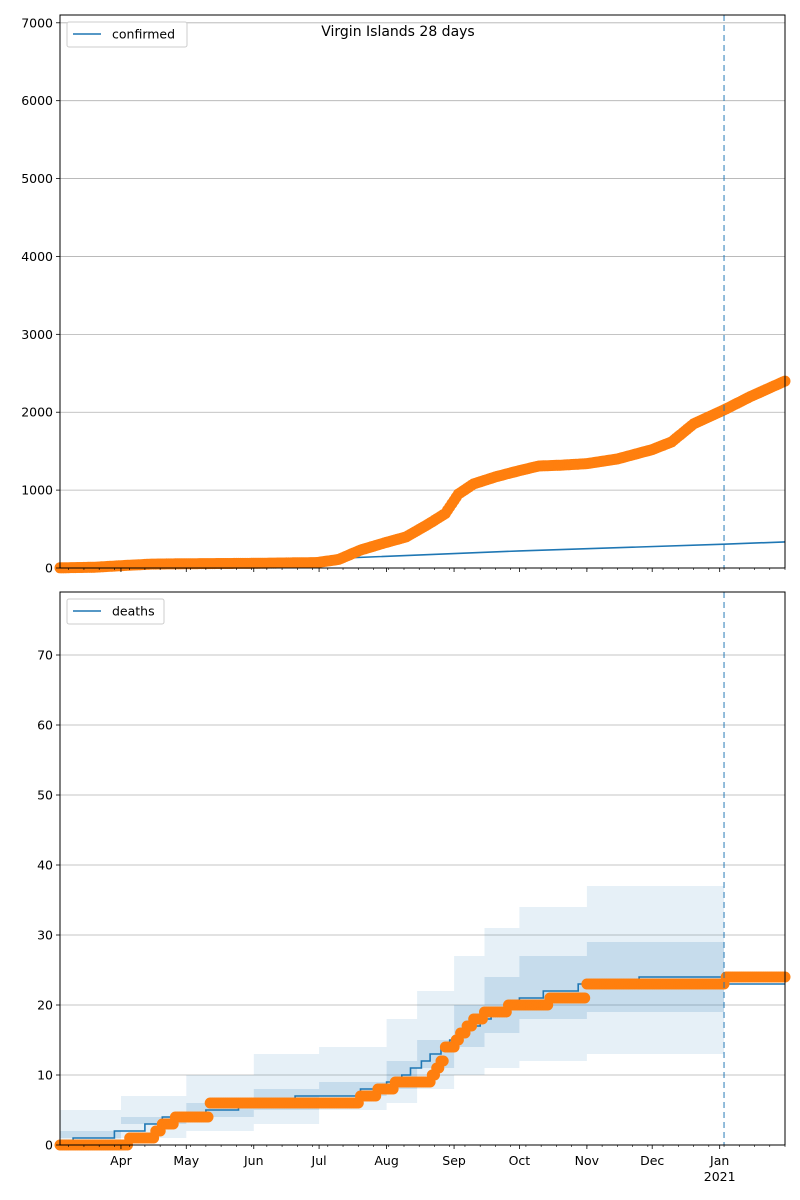 Image resolution: width=800 pixels, height=1200 pixels. I want to click on x-tick-label: Aug, so click(386, 1160).